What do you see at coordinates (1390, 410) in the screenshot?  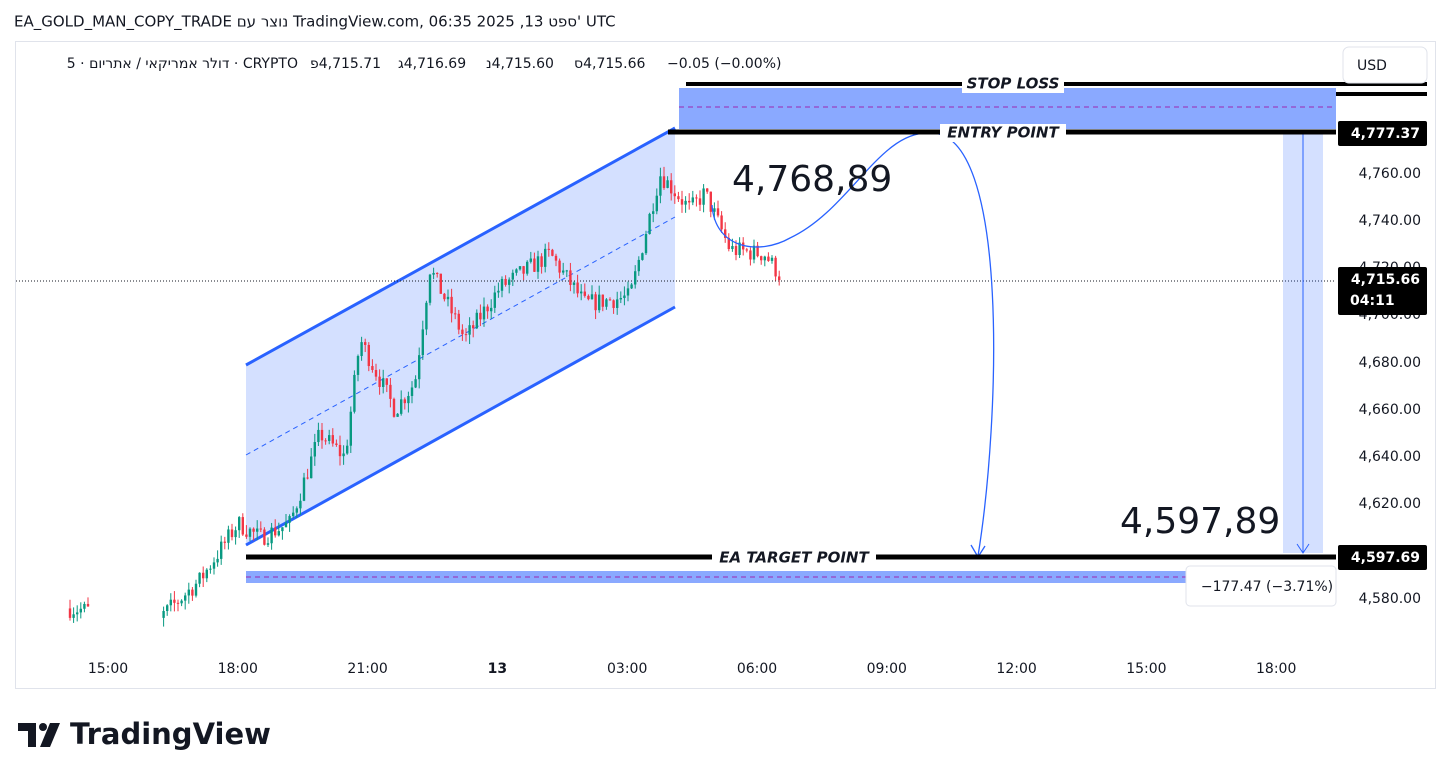 I see `y-tick-label: 4,660.00` at bounding box center [1390, 410].